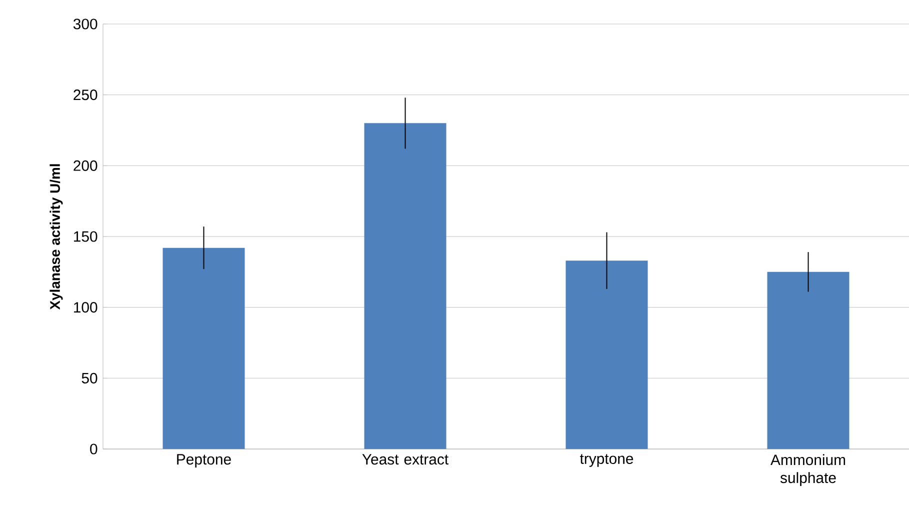 Image resolution: width=909 pixels, height=527 pixels. What do you see at coordinates (94, 449) in the screenshot?
I see `y-tick-label: 0` at bounding box center [94, 449].